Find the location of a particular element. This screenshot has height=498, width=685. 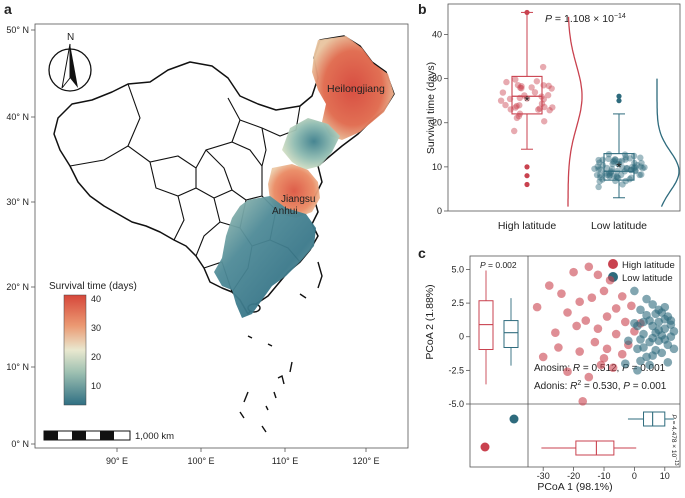

scale-bar: 1,000 km is located at coordinates (108, 436).